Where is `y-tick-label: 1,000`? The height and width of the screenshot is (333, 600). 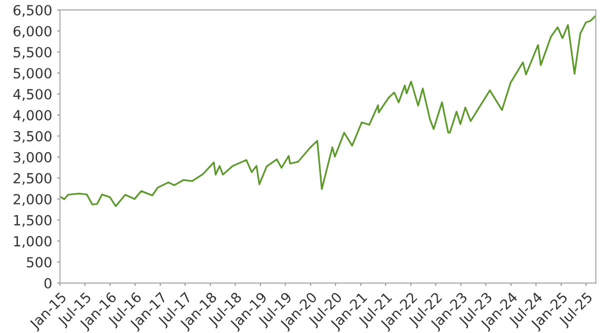
y-tick-label: 1,000 is located at coordinates (33, 242).